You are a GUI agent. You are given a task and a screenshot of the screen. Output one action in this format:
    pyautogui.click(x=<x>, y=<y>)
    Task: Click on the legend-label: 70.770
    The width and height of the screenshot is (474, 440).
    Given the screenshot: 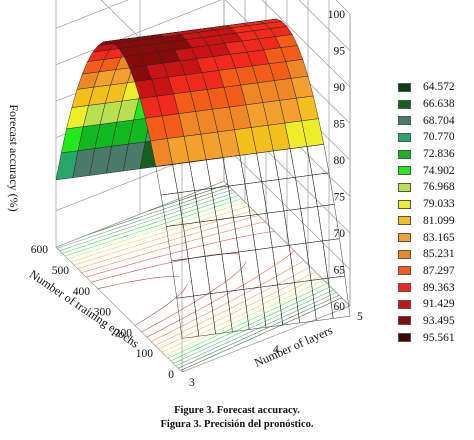 What is the action you would take?
    pyautogui.click(x=439, y=137)
    